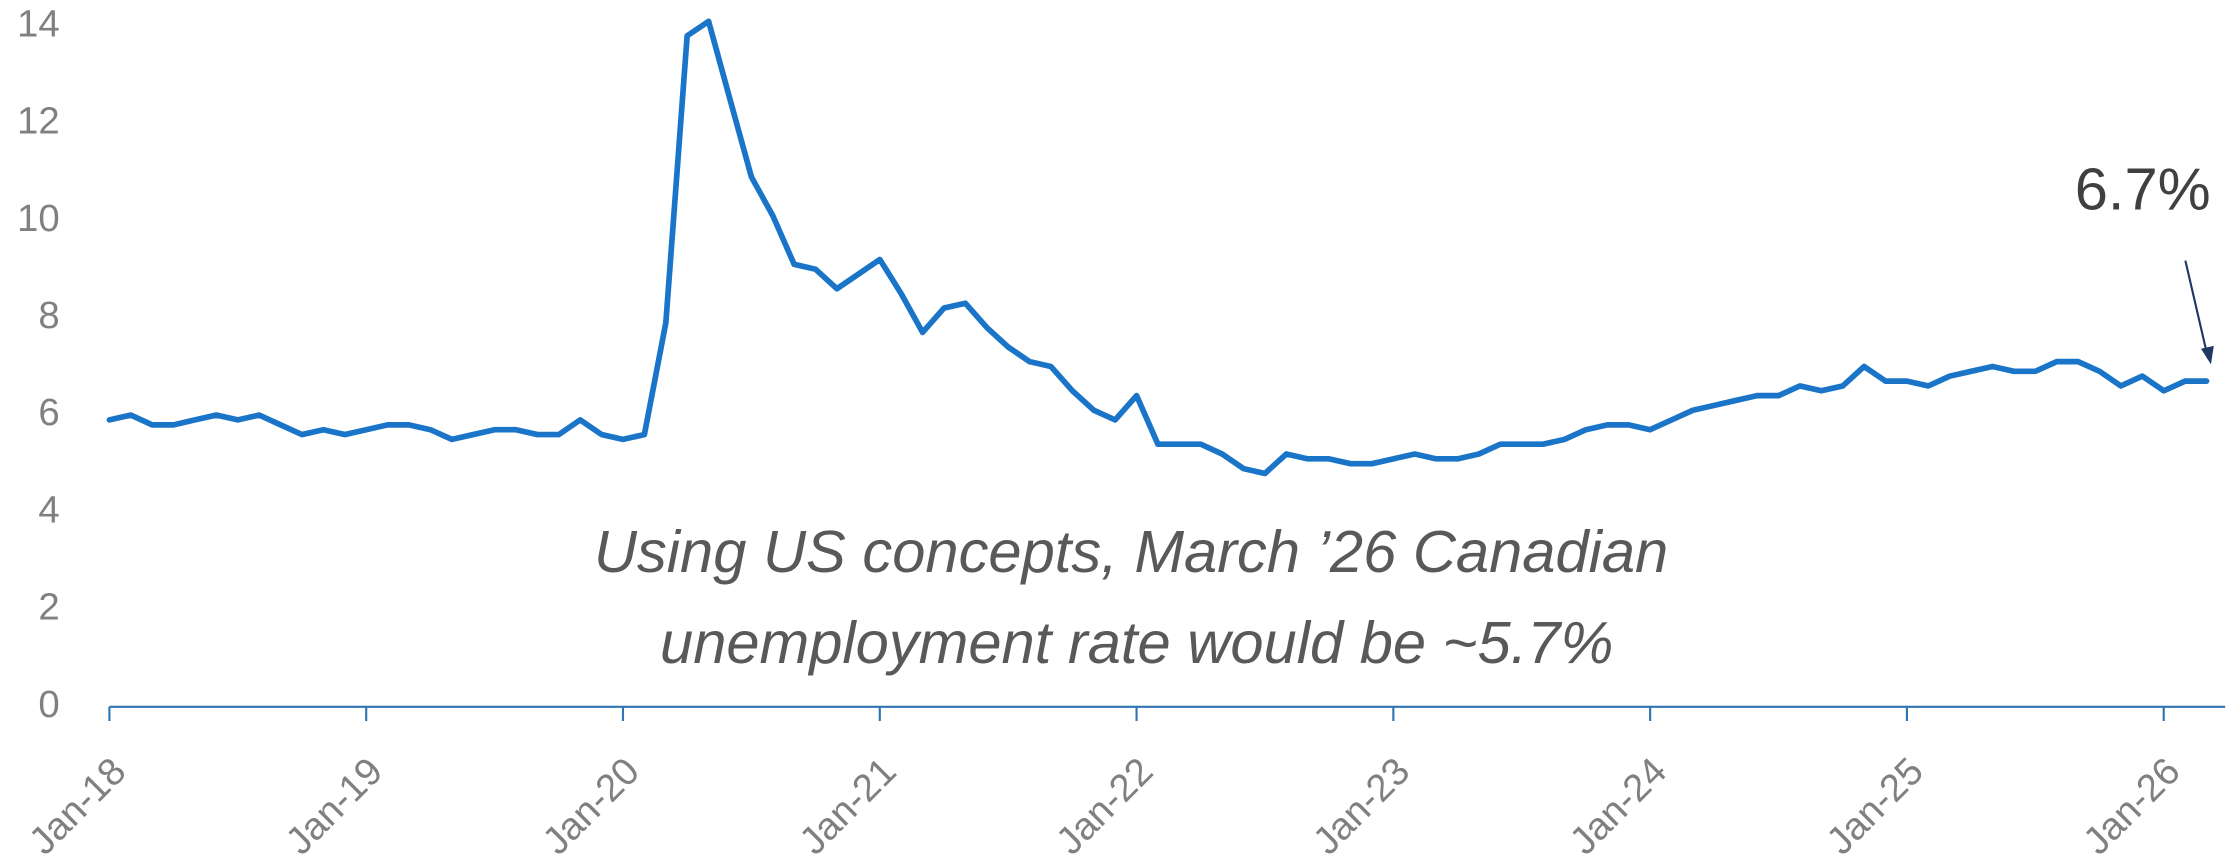 The width and height of the screenshot is (2228, 863). What do you see at coordinates (48, 704) in the screenshot?
I see `y-tick-label: 0` at bounding box center [48, 704].